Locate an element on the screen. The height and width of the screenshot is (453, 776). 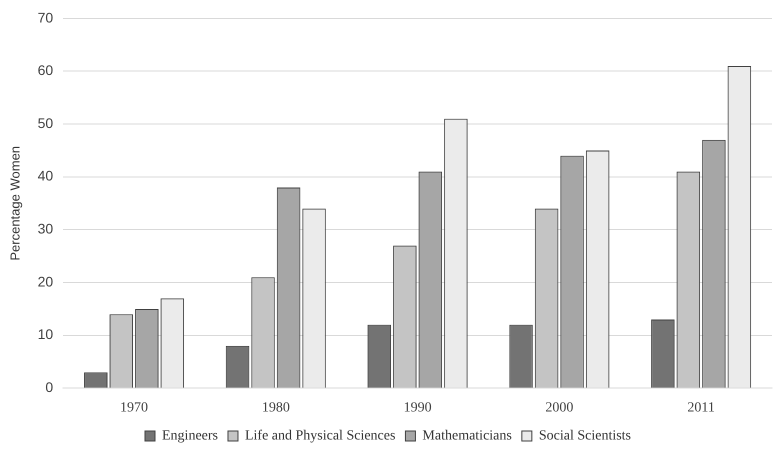
legend-label: Social Scientists is located at coordinates (585, 436).